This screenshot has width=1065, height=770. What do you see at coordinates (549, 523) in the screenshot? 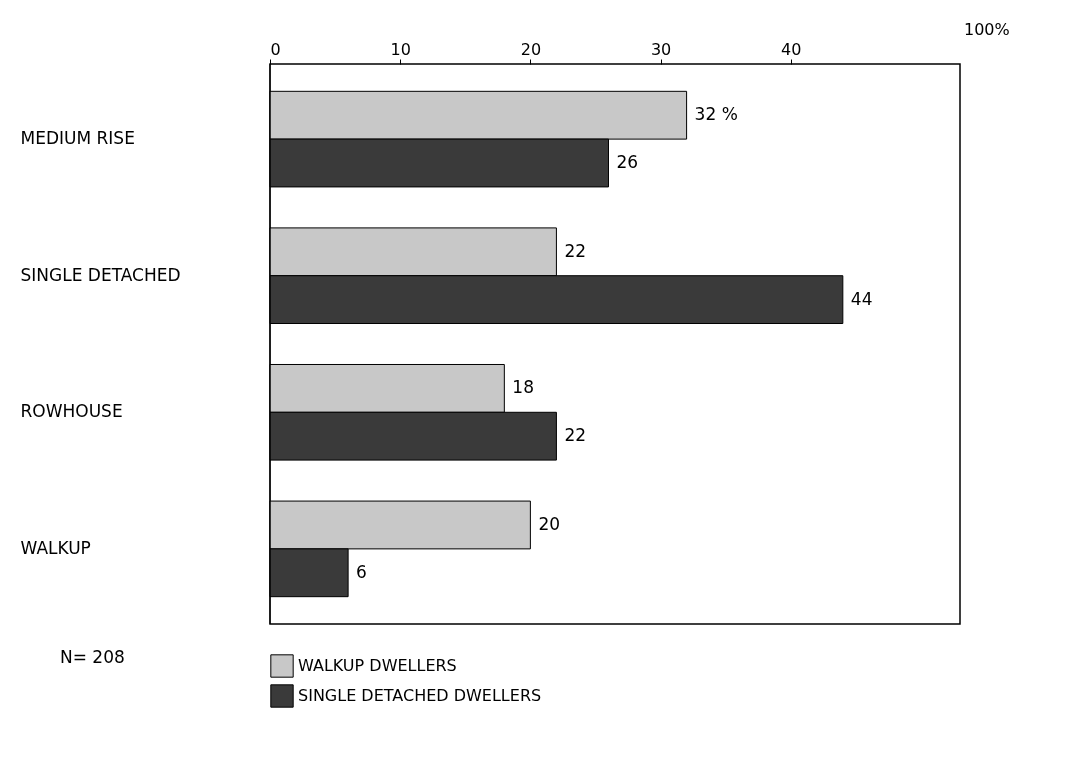
I see `data-label: 20` at bounding box center [549, 523].